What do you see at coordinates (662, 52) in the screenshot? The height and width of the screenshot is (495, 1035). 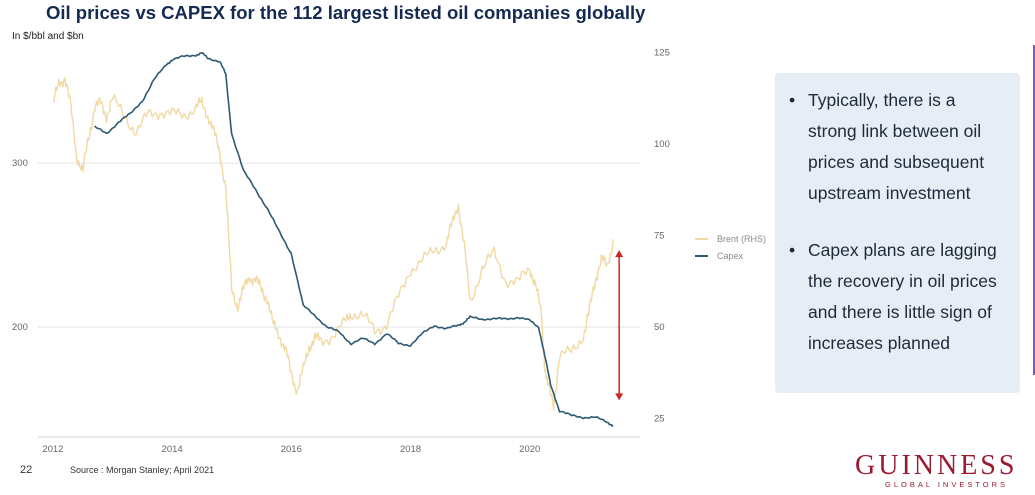 I see `y-right-tick-label: 125` at bounding box center [662, 52].